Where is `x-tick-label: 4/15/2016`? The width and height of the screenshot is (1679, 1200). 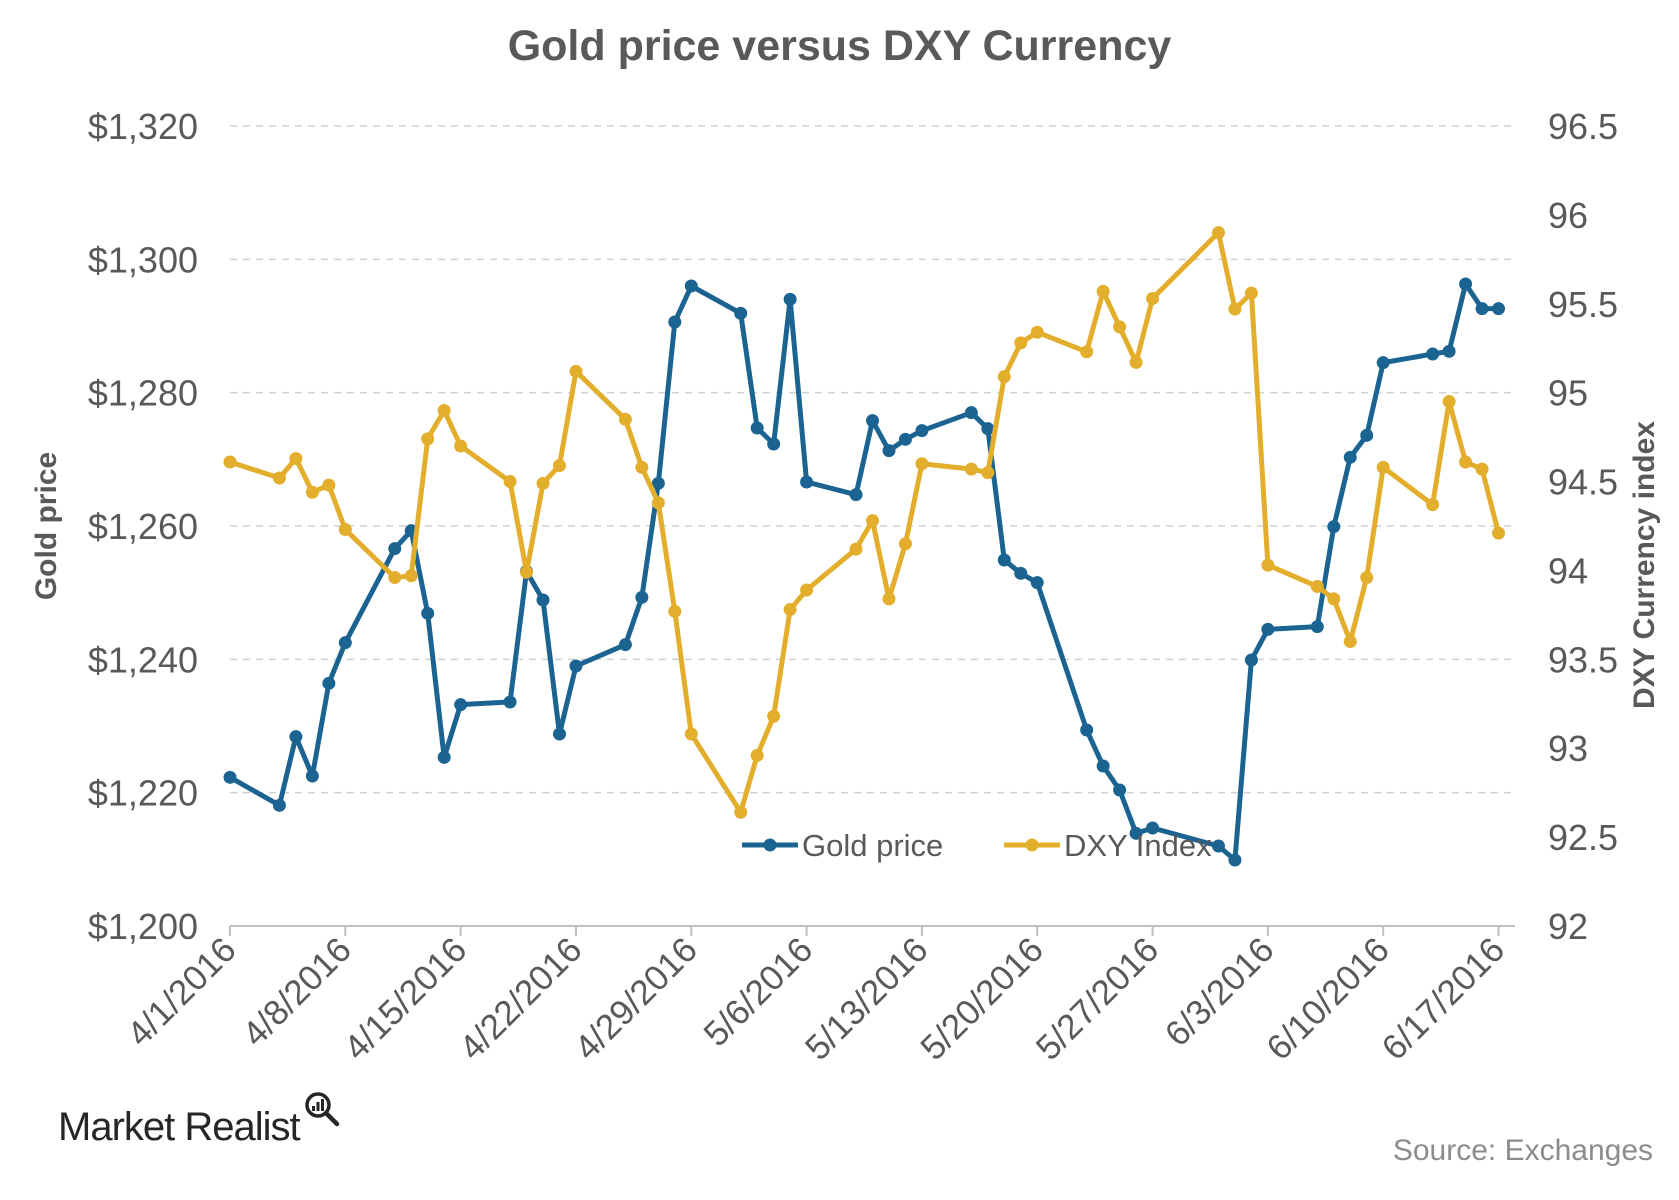 x-tick-label: 4/15/2016 is located at coordinates (406, 999).